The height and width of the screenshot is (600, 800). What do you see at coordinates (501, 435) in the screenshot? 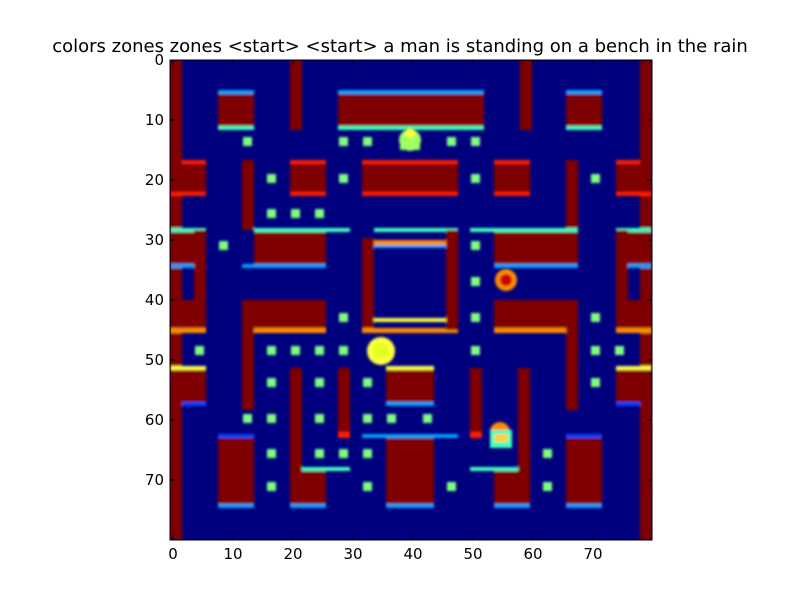
I see `ghost-orange` at bounding box center [501, 435].